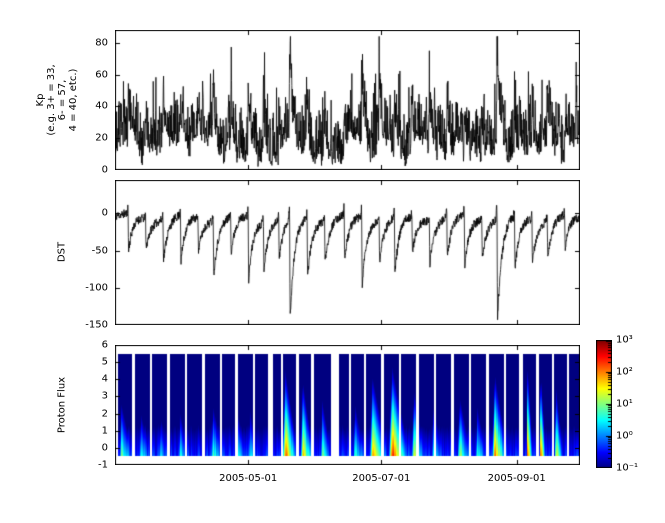 This screenshot has width=665, height=523. Describe the element at coordinates (101, 106) in the screenshot. I see `kp-y-tick-label: 40` at that location.